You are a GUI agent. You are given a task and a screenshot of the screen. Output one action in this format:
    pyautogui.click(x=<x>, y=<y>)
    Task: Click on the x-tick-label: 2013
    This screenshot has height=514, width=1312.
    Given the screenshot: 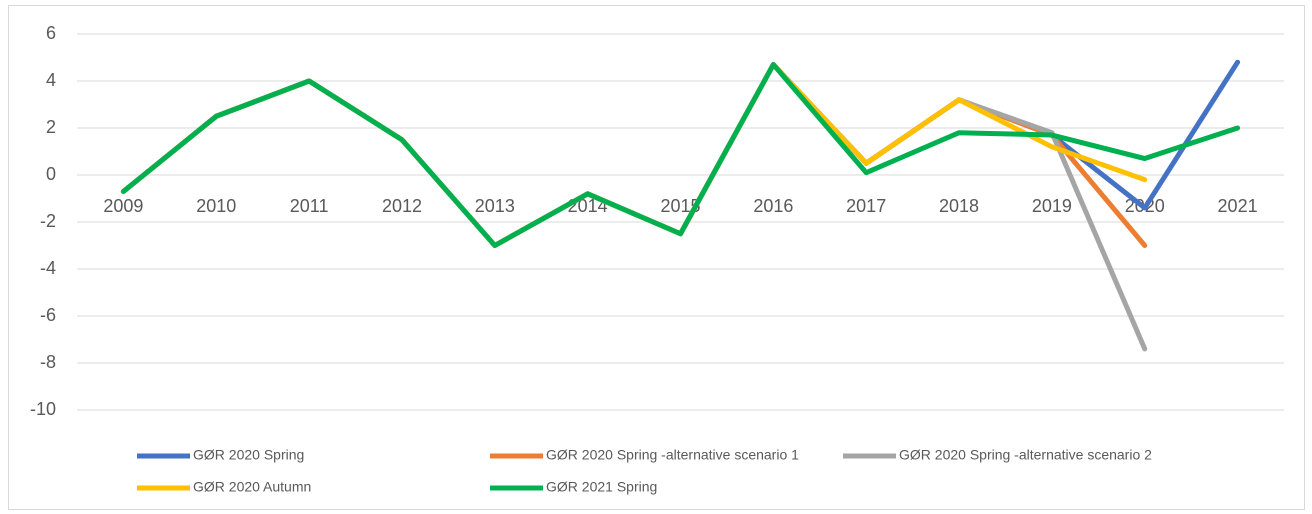 What is the action you would take?
    pyautogui.click(x=495, y=206)
    